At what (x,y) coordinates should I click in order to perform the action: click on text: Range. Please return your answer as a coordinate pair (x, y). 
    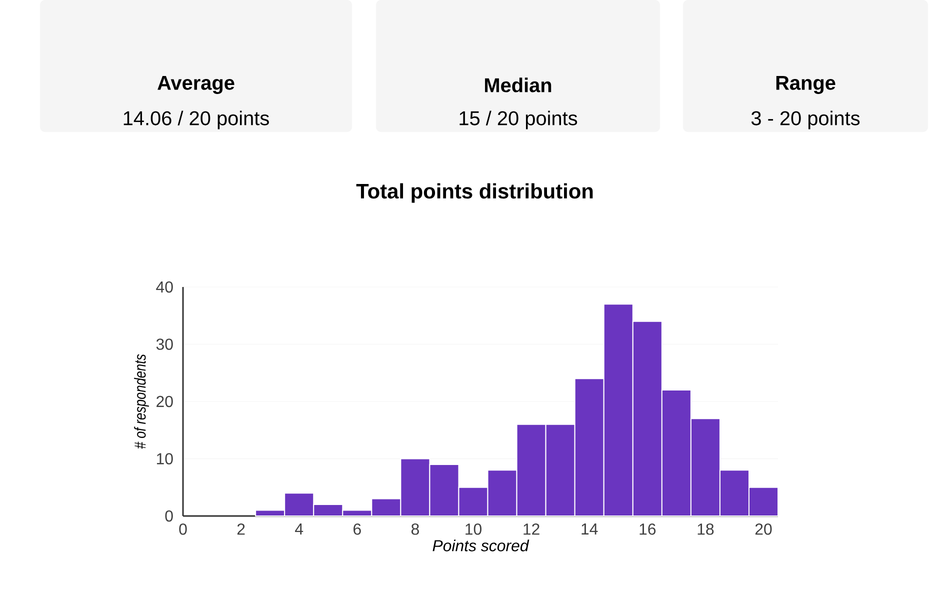
    Looking at the image, I should click on (806, 85).